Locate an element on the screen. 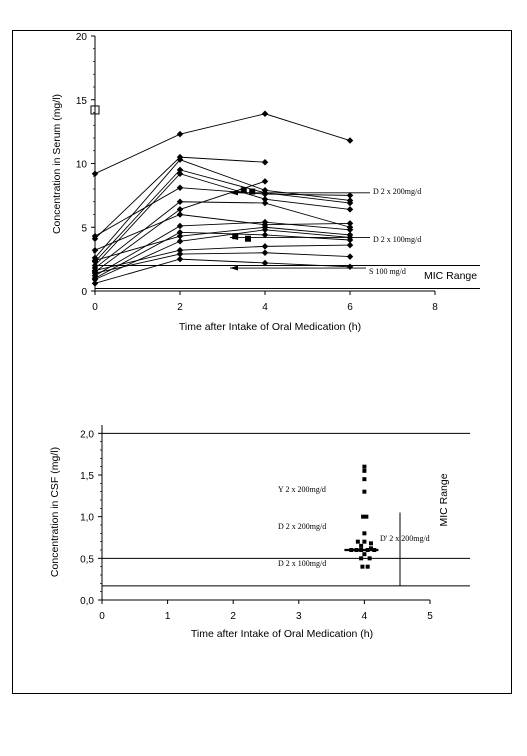  serum-y-tick-label: 20 is located at coordinates (82, 37).